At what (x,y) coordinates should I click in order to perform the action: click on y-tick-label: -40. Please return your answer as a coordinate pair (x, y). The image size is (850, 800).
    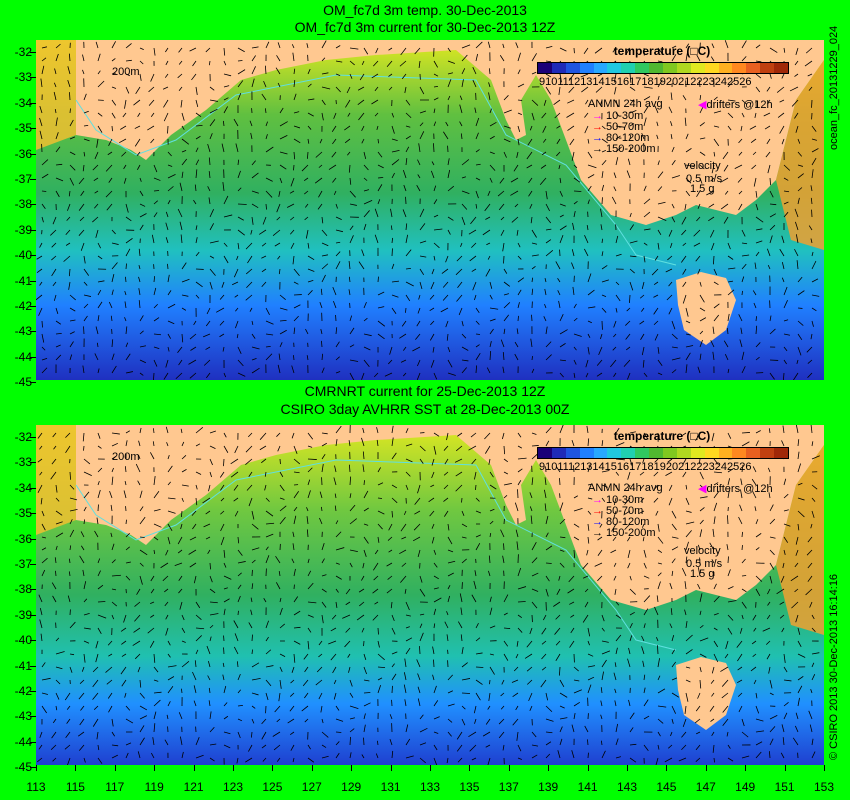
    Looking at the image, I should click on (23, 255).